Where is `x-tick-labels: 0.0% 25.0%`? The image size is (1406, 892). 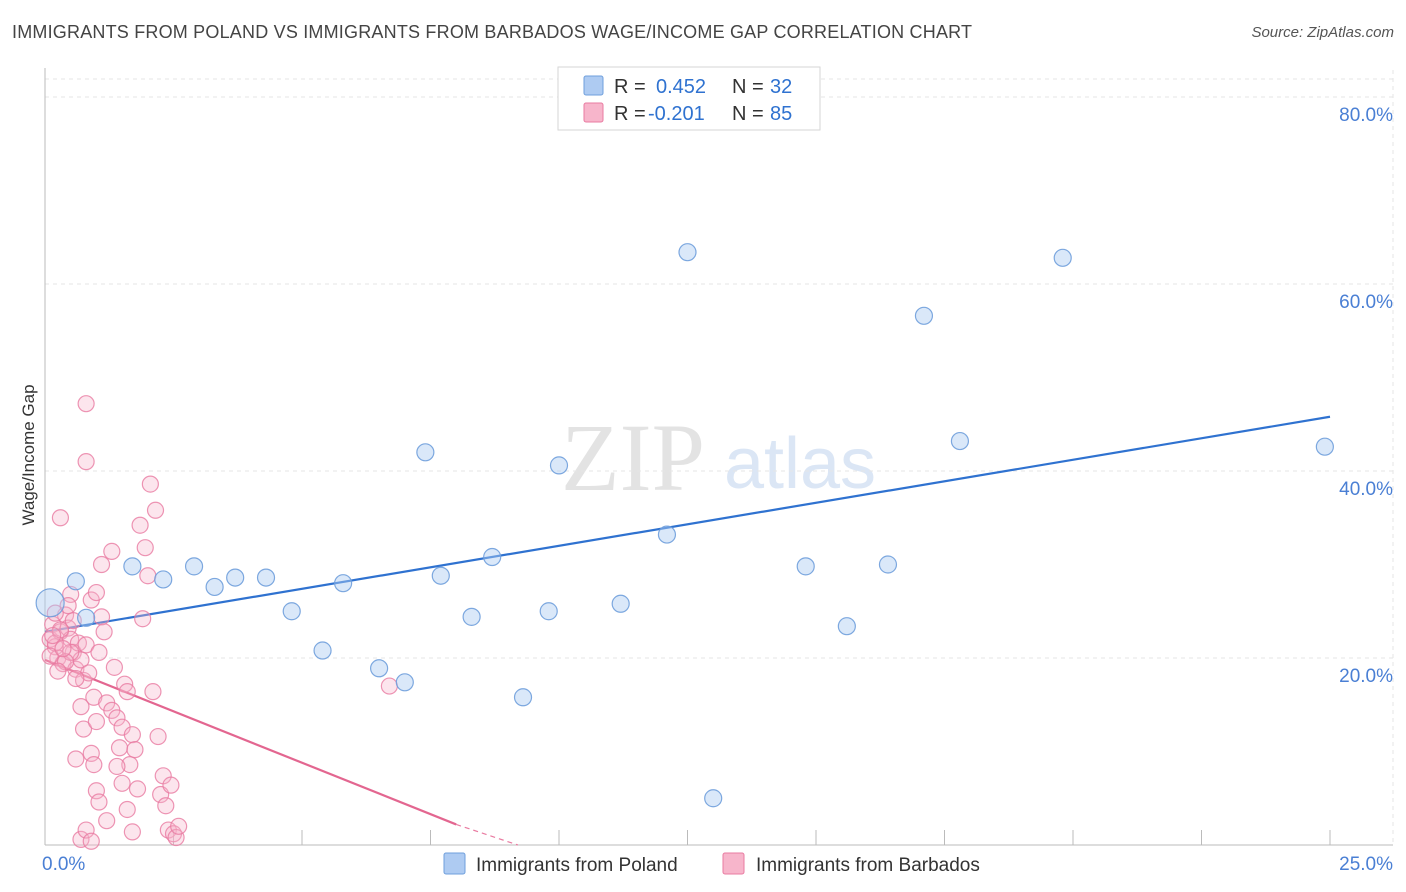 x-tick-labels: 0.0% 25.0% is located at coordinates (717, 864).